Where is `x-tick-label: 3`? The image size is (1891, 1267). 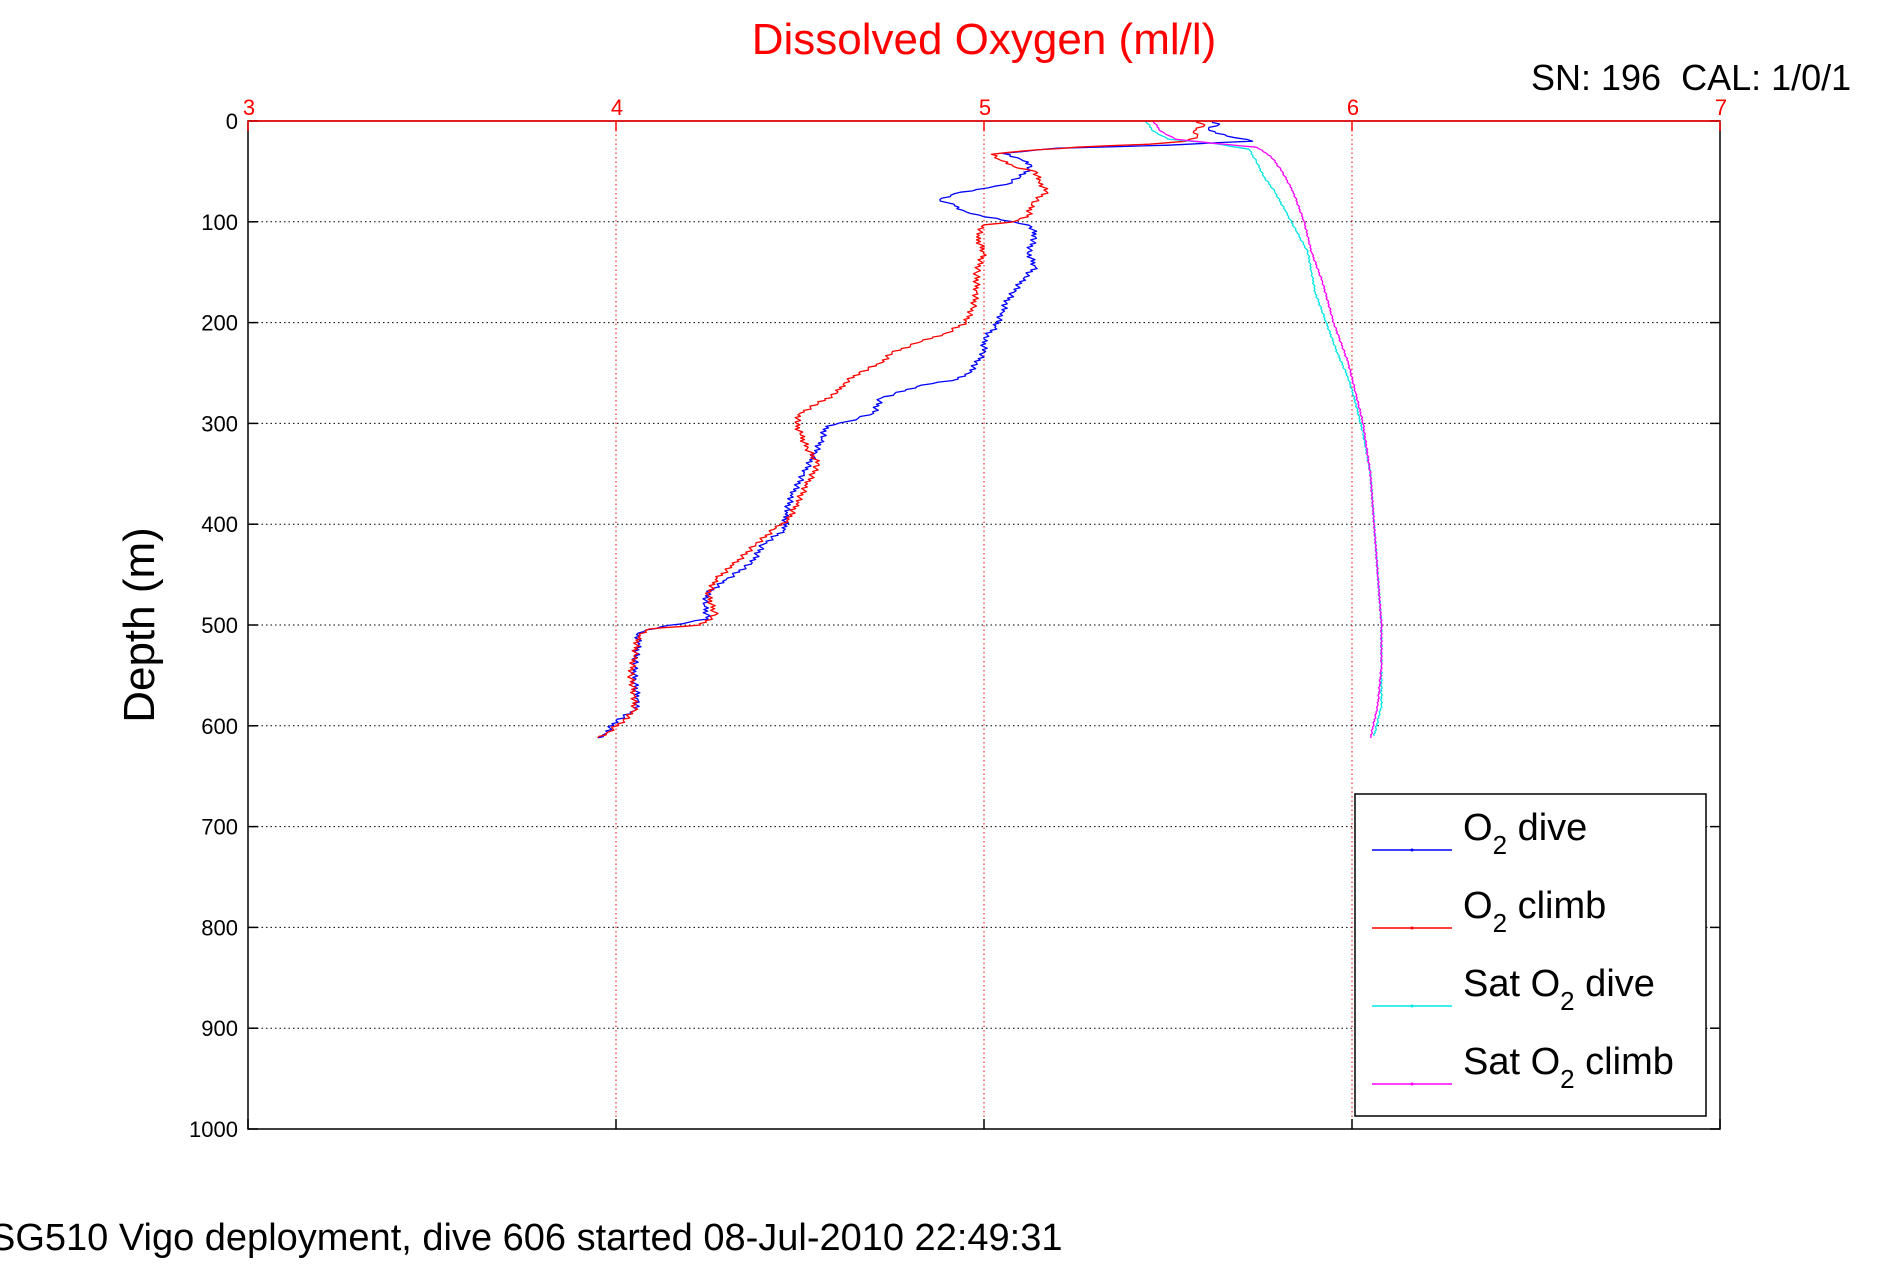 x-tick-label: 3 is located at coordinates (249, 107).